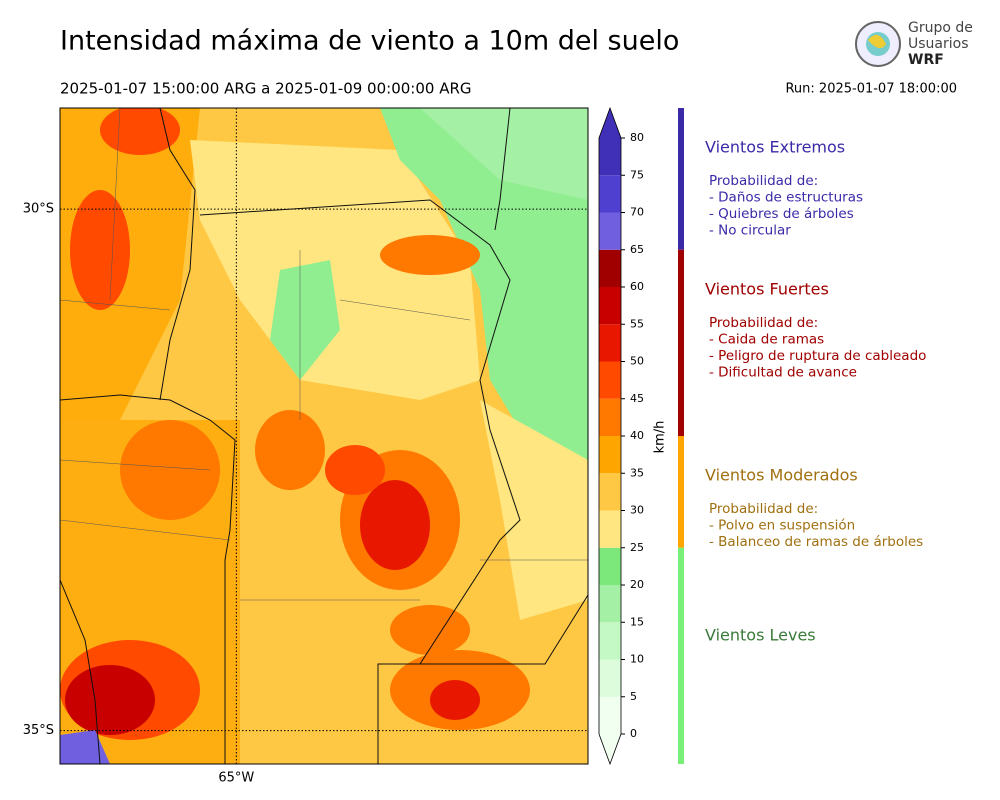  What do you see at coordinates (940, 28) in the screenshot?
I see `logo-line: Grupo de` at bounding box center [940, 28].